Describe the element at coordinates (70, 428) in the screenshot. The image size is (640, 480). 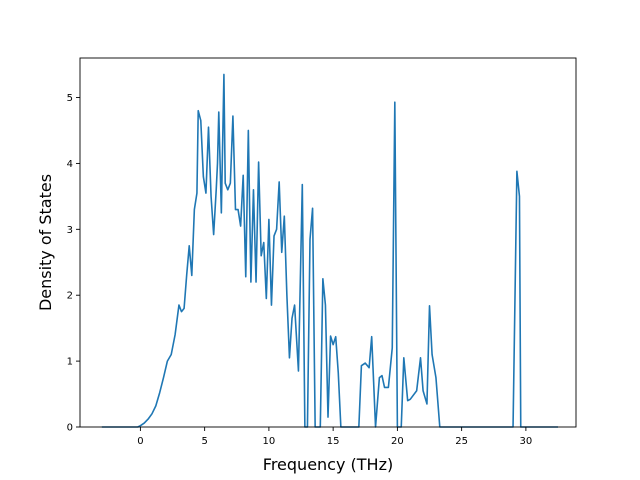
I see `y-tick-label: 0` at that location.